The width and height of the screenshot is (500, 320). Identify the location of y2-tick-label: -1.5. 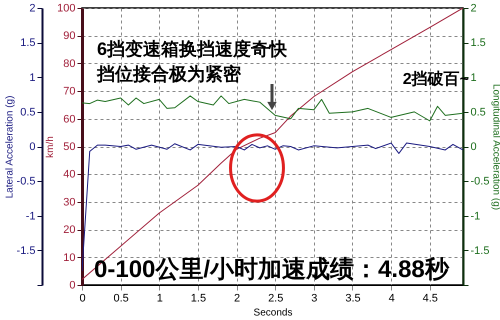
(480, 250).